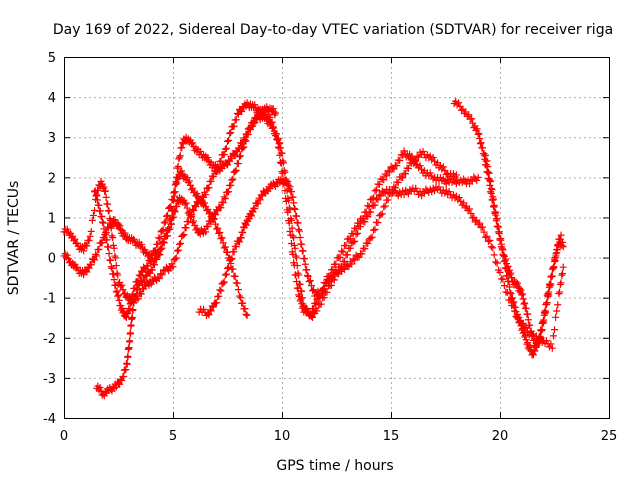 The image size is (640, 480). What do you see at coordinates (49, 299) in the screenshot?
I see `y-tick-label: -1` at bounding box center [49, 299].